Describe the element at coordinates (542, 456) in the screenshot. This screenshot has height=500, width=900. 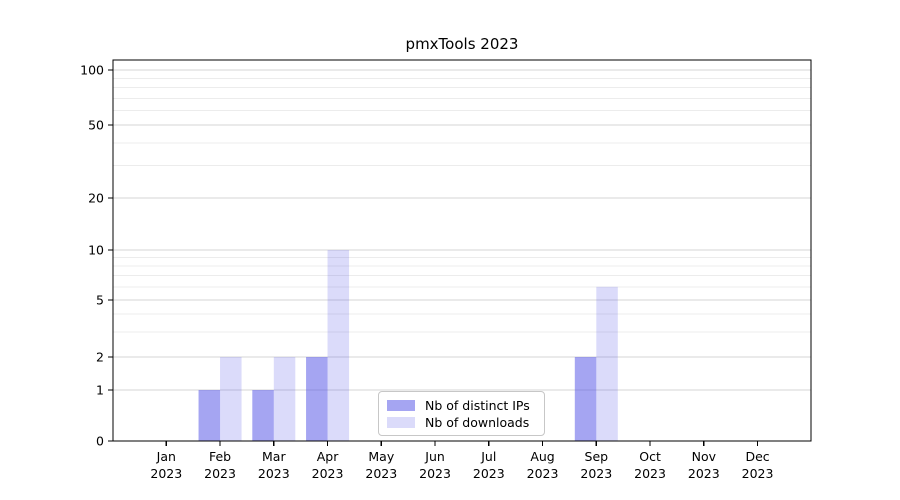
I see `x-tick-label-month: Aug` at that location.